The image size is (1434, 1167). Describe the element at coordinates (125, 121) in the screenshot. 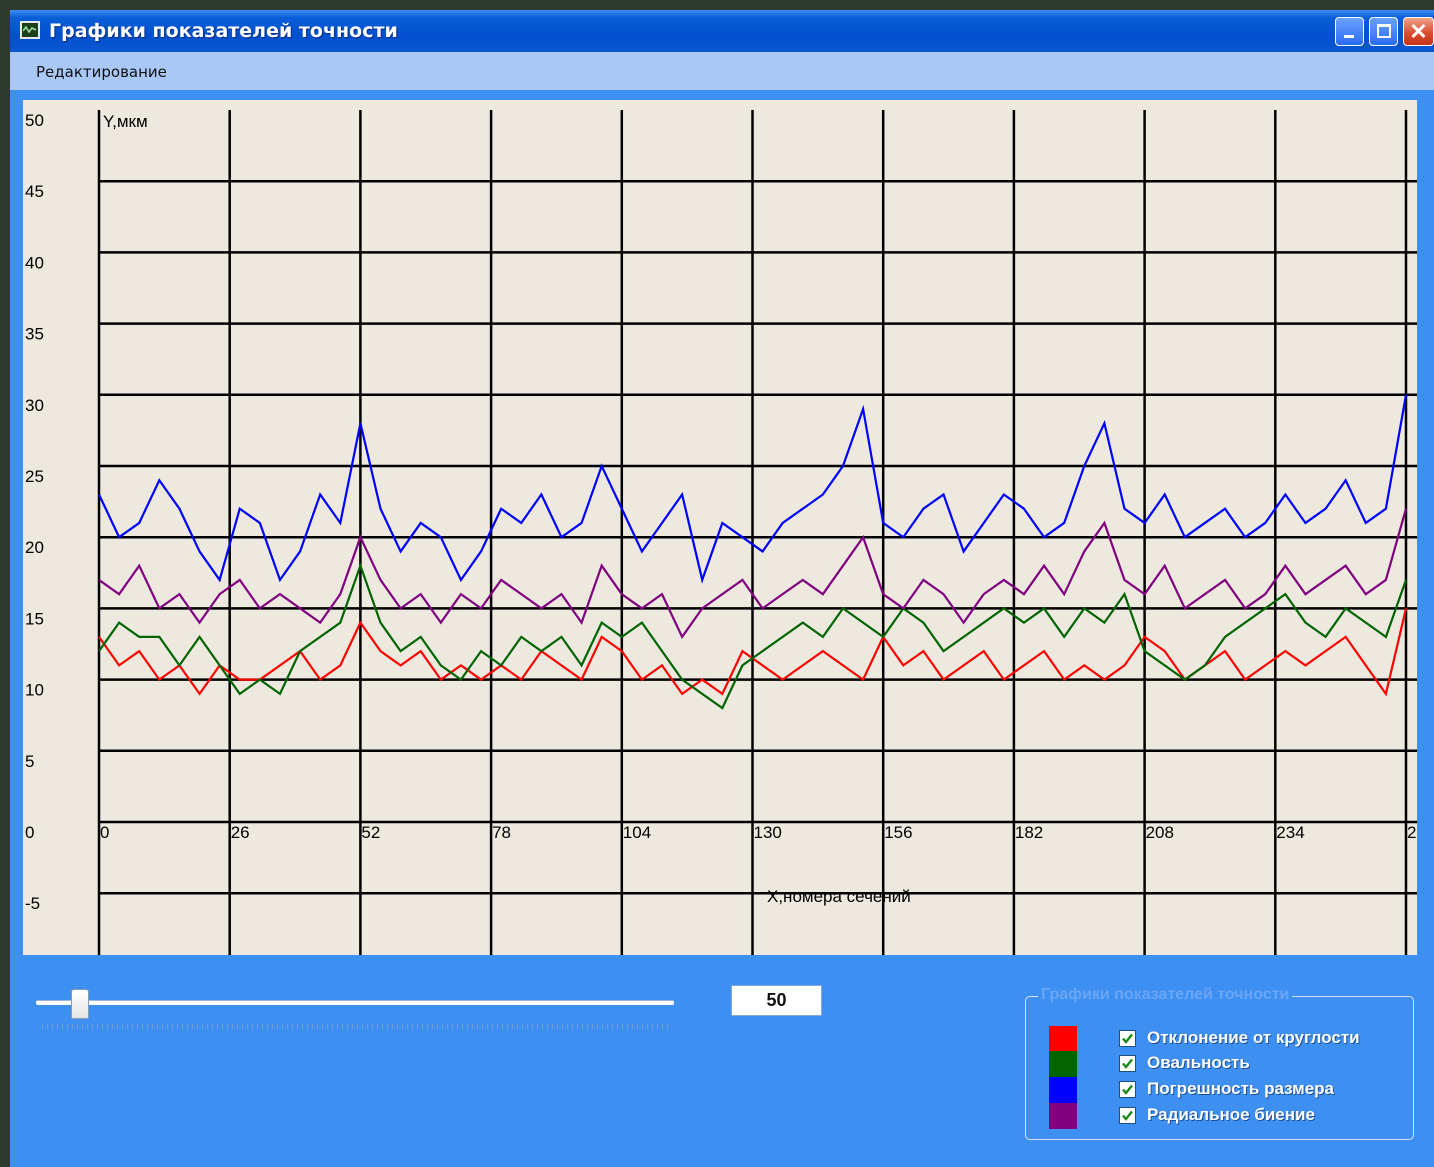

I see `y-axis-label: Y,мкм` at that location.